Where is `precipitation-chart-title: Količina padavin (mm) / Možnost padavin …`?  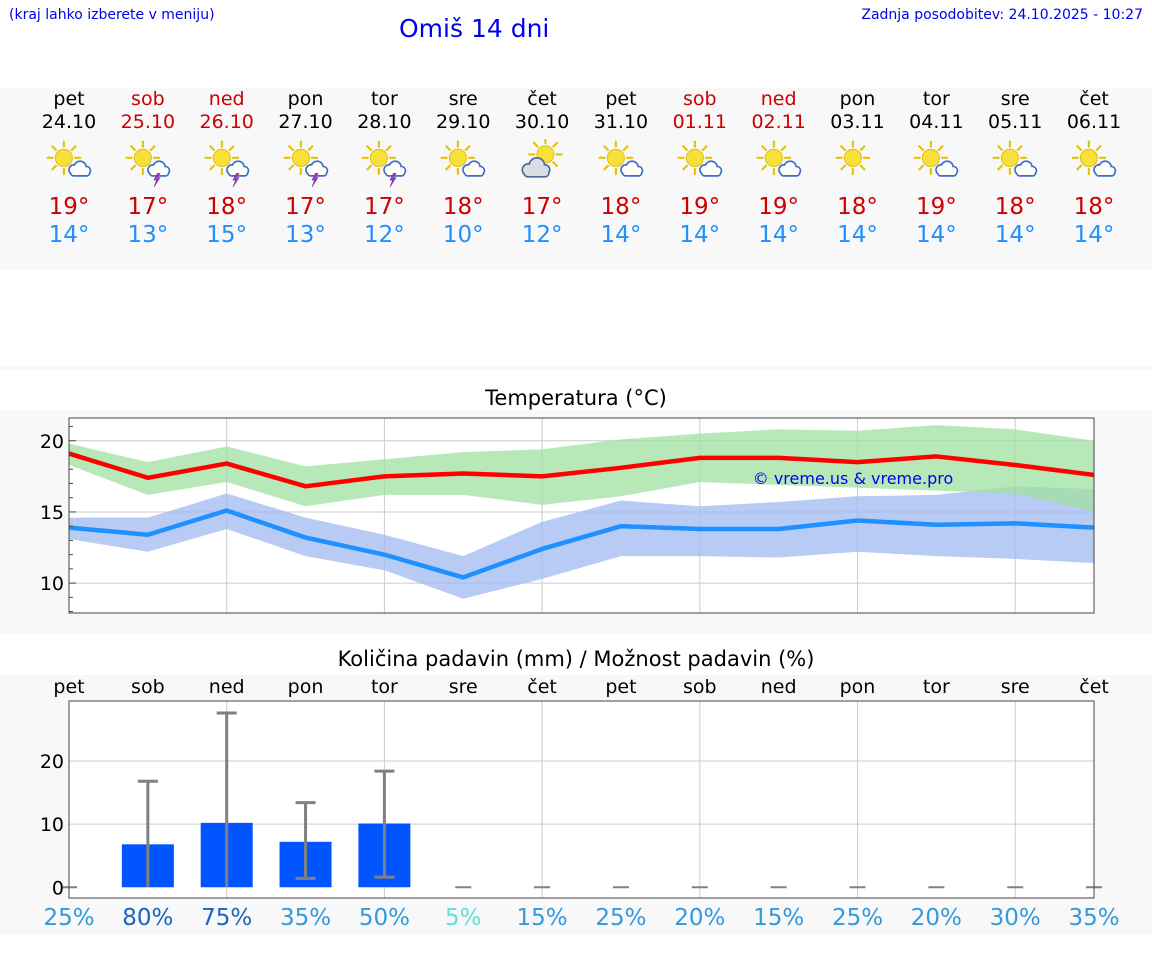
precipitation-chart-title: Količina padavin (mm) / Možnost padavin … is located at coordinates (576, 659).